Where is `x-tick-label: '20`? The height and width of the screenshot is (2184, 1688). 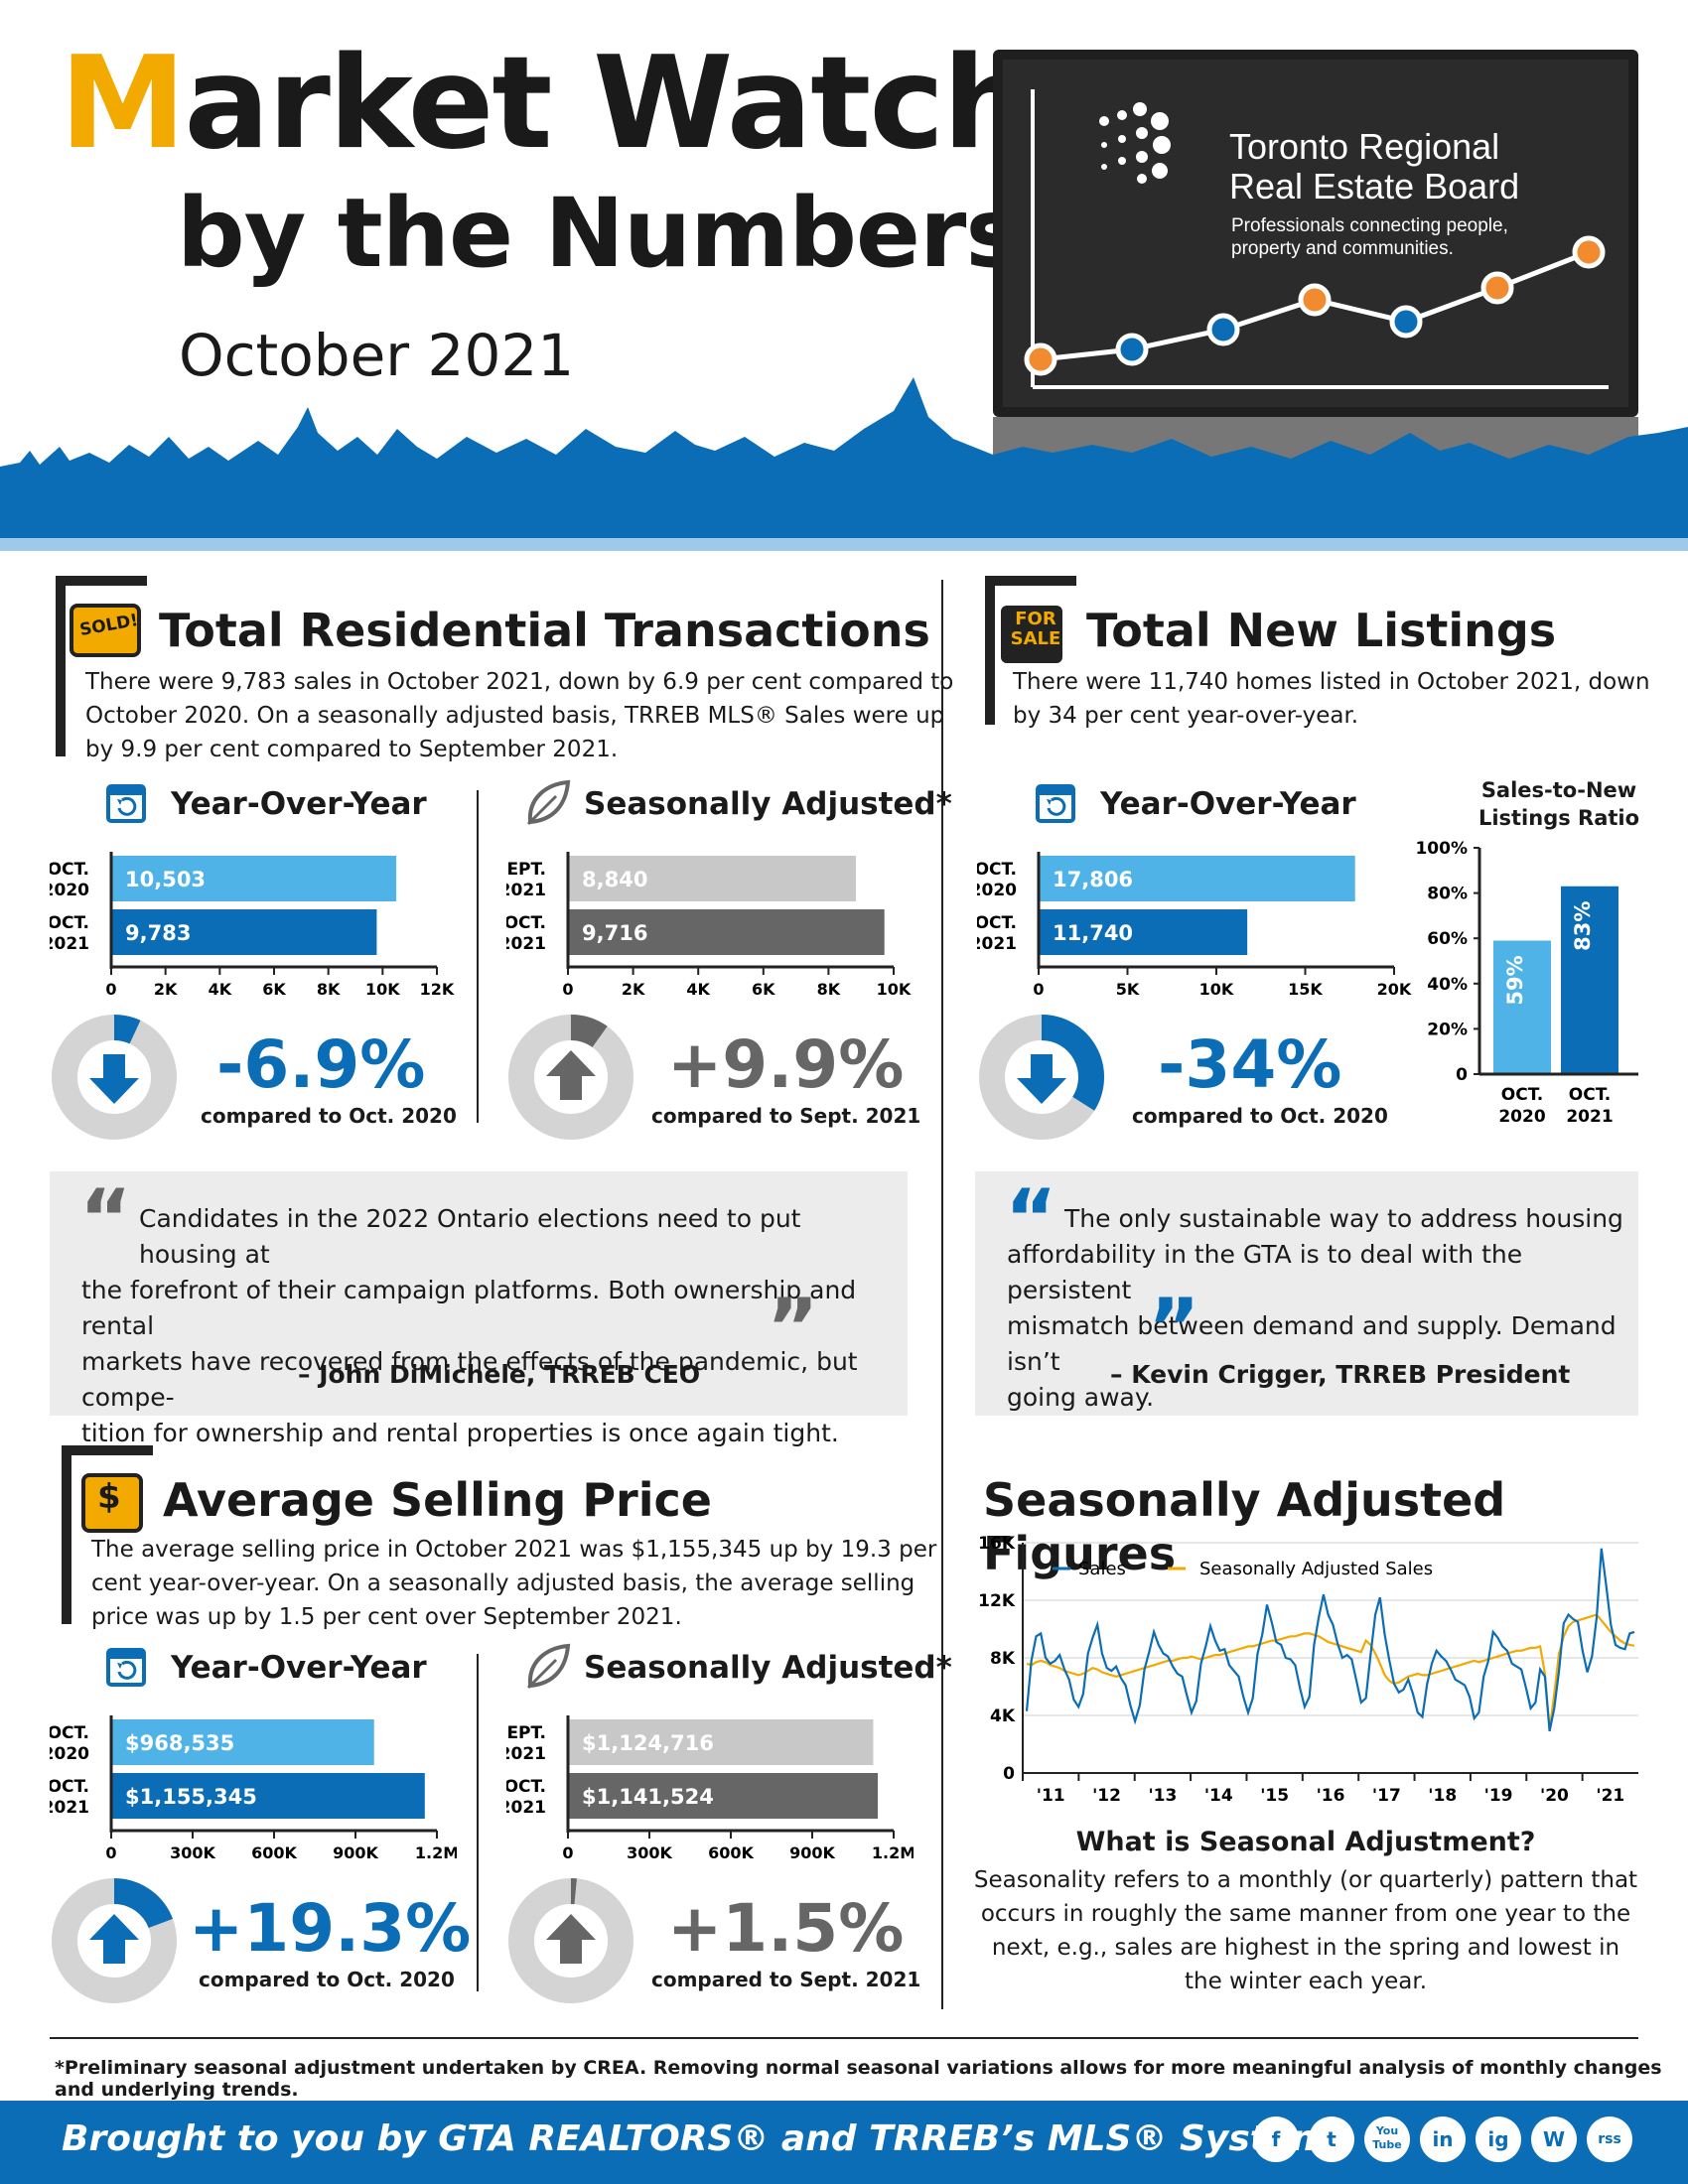 x-tick-label: '20 is located at coordinates (1554, 1796).